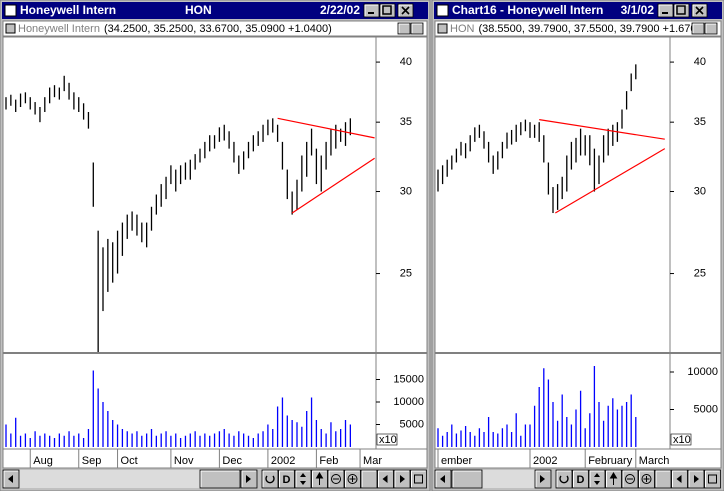  I want to click on x-tick-label: Nov, so click(184, 461).